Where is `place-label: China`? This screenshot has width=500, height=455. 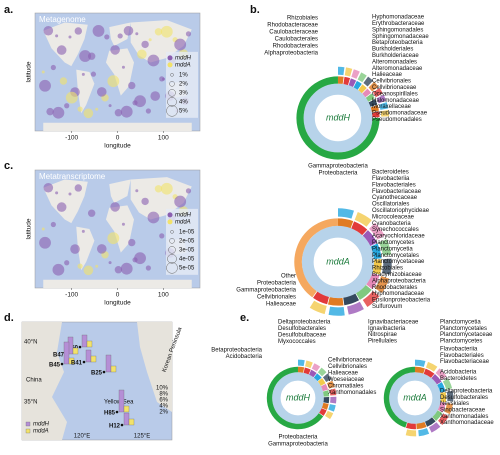 place-label: China is located at coordinates (34, 381).